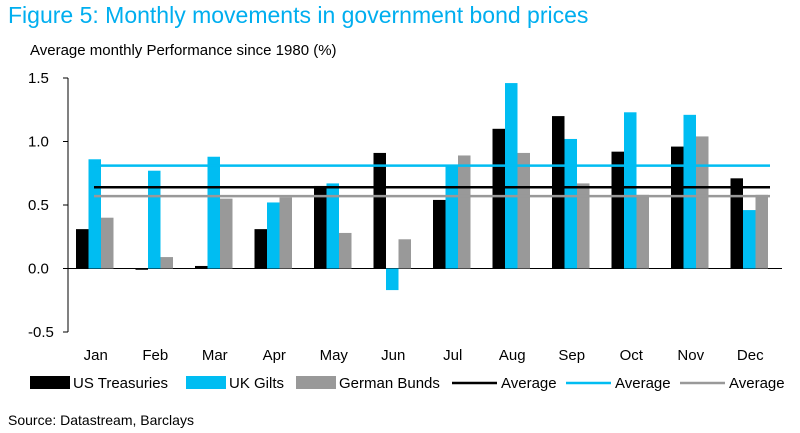  I want to click on x-tick-label: Jul, so click(452, 355).